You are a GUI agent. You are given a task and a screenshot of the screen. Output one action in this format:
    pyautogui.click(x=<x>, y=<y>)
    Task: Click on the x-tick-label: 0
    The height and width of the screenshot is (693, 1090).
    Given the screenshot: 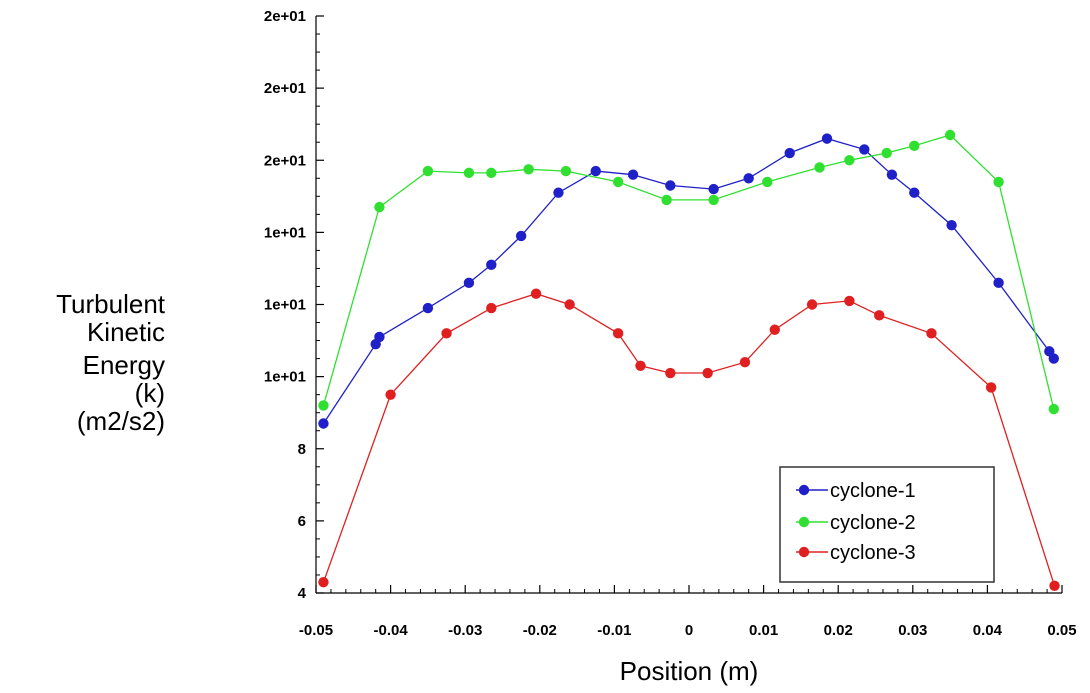 What is the action you would take?
    pyautogui.click(x=689, y=630)
    